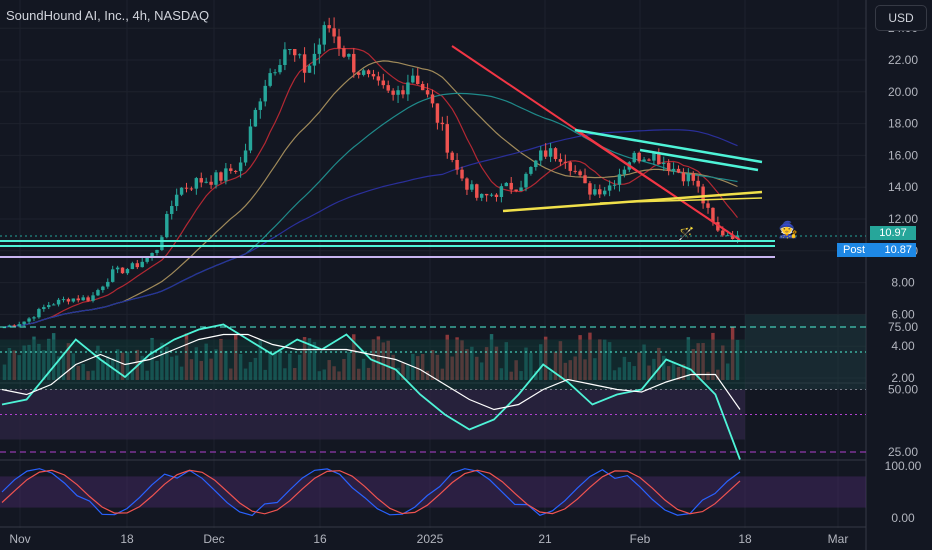 This screenshot has width=932, height=550. What do you see at coordinates (371, 353) in the screenshot?
I see `volume-bars` at bounding box center [371, 353].